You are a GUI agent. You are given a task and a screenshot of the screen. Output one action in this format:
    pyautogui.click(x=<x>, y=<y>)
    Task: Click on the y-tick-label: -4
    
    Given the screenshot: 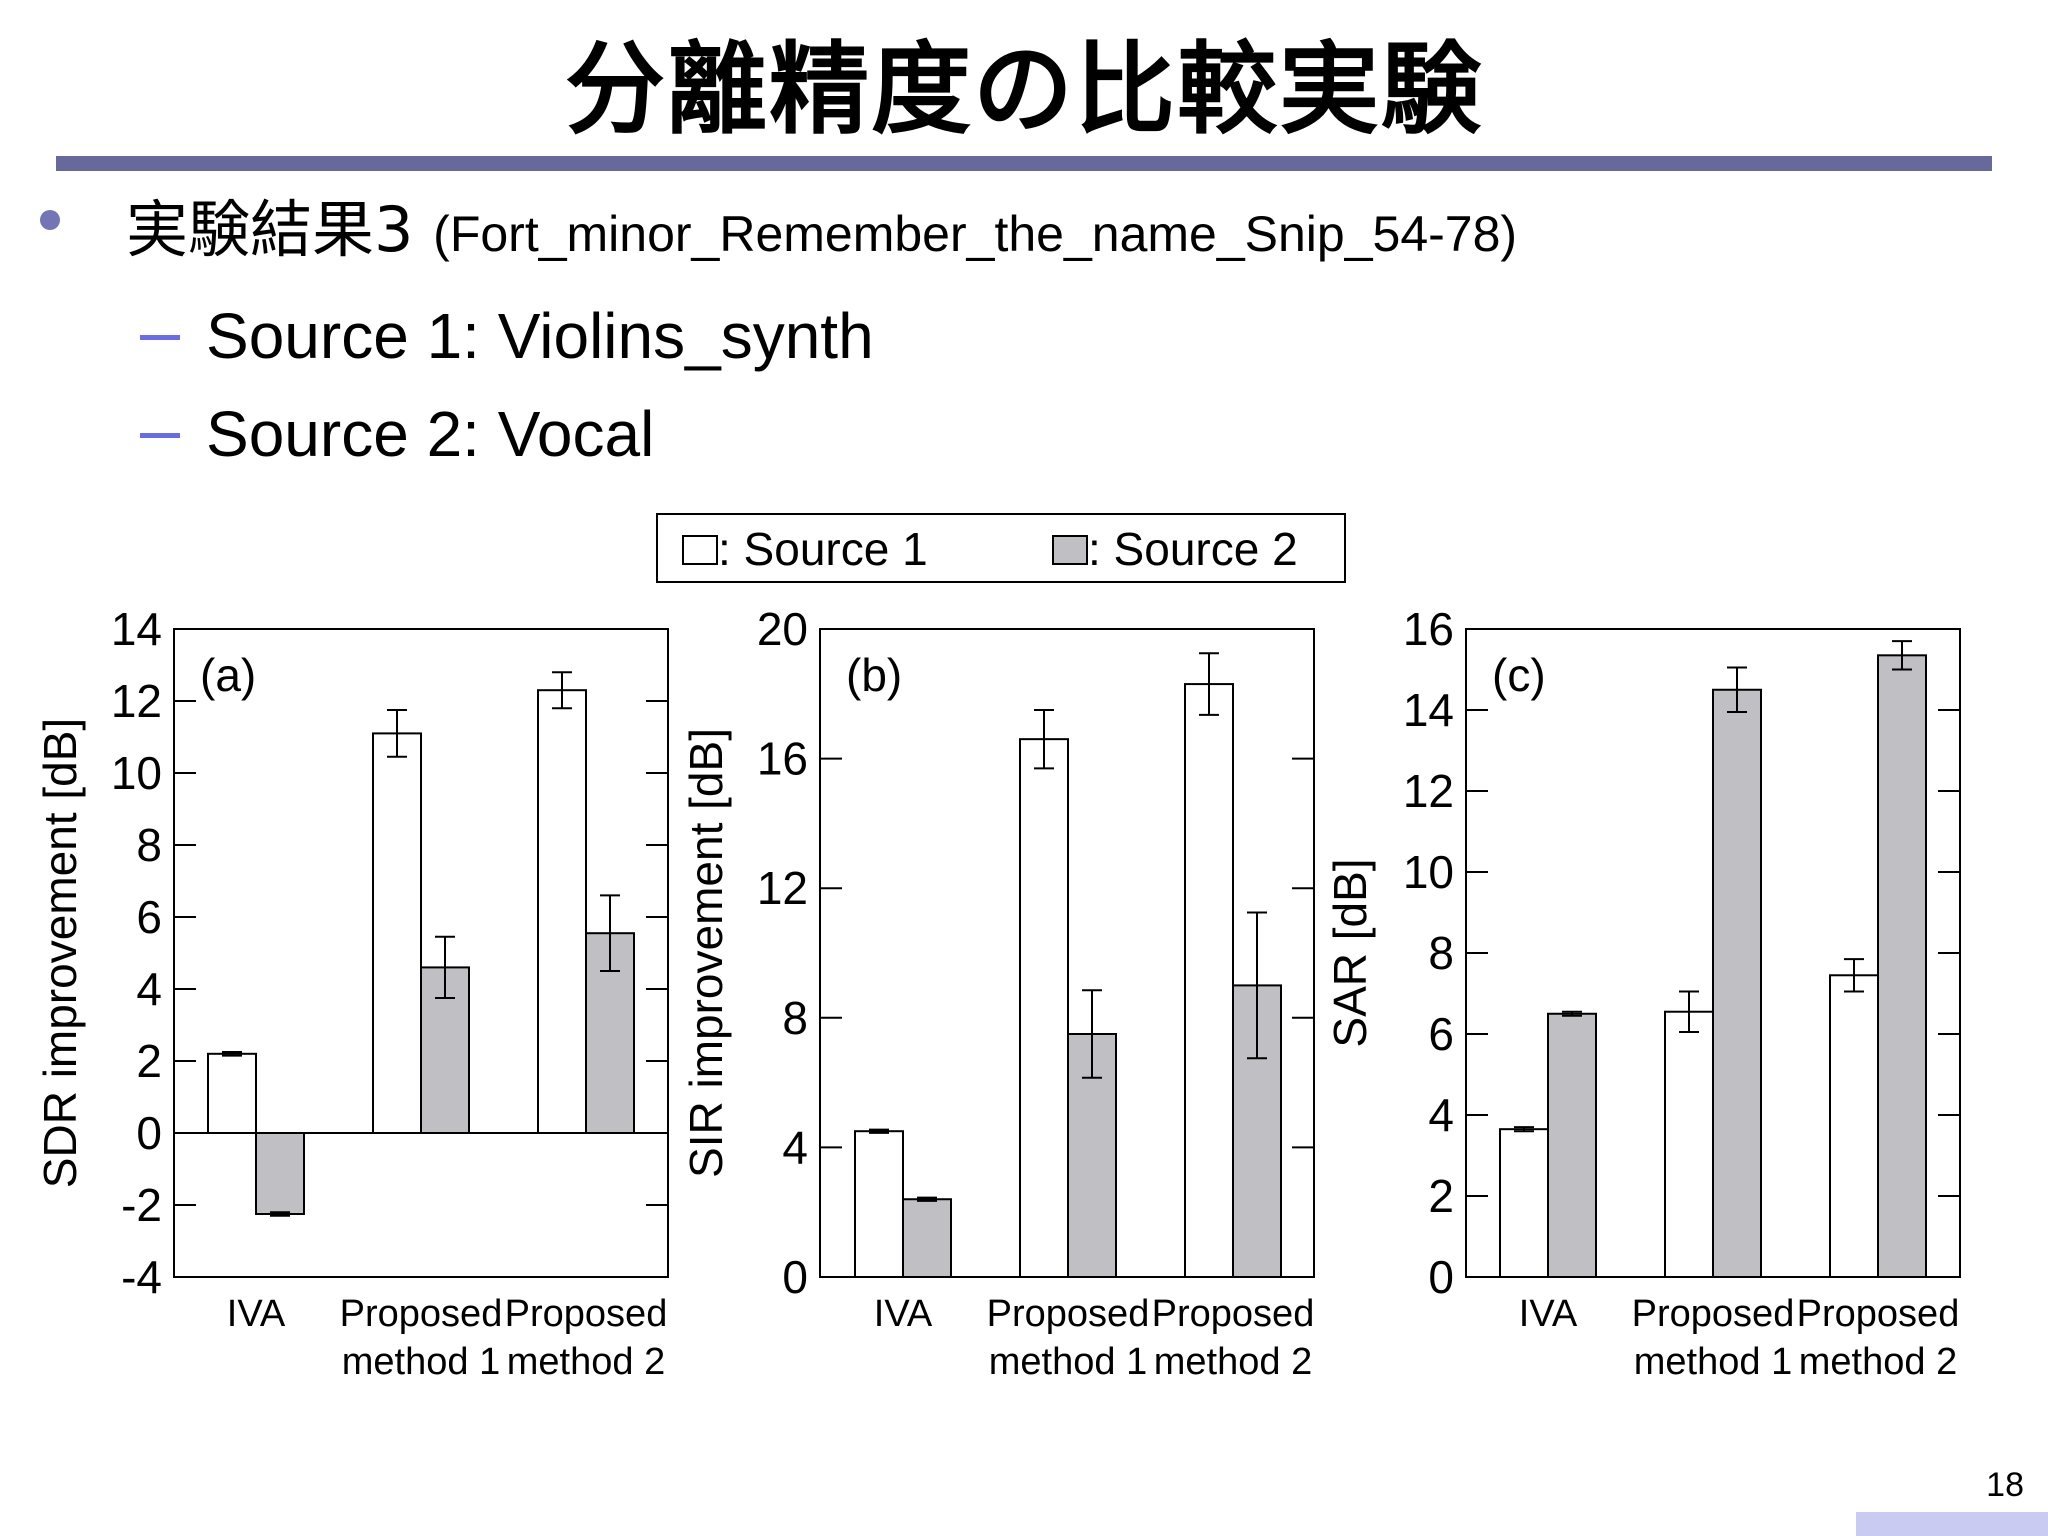 What is the action you would take?
    pyautogui.click(x=141, y=1277)
    